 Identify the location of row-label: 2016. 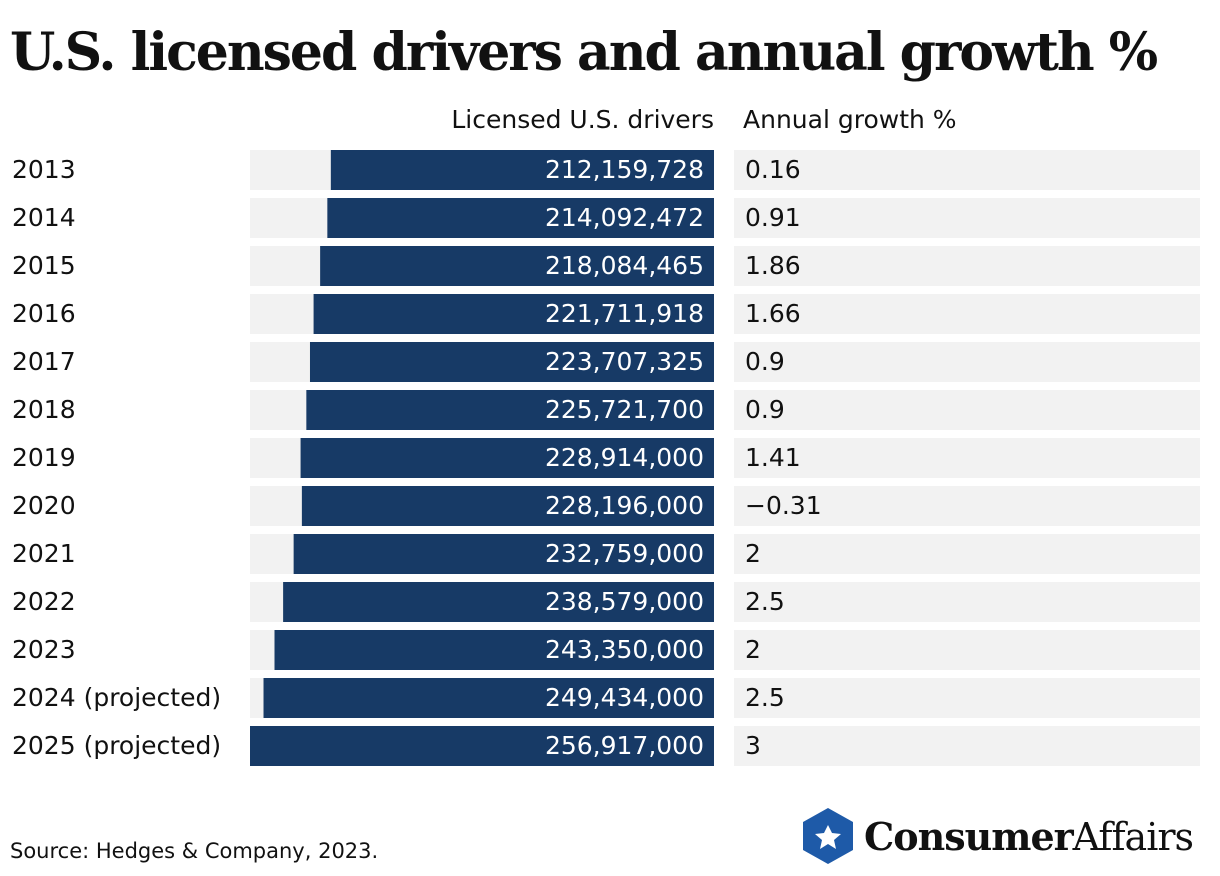
(44, 313).